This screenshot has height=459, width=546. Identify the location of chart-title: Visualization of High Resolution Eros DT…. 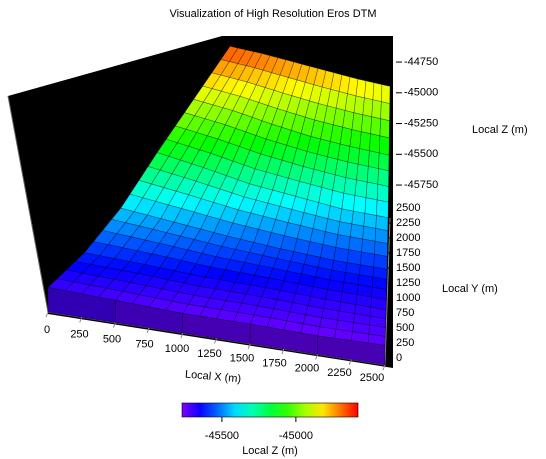
(272, 14).